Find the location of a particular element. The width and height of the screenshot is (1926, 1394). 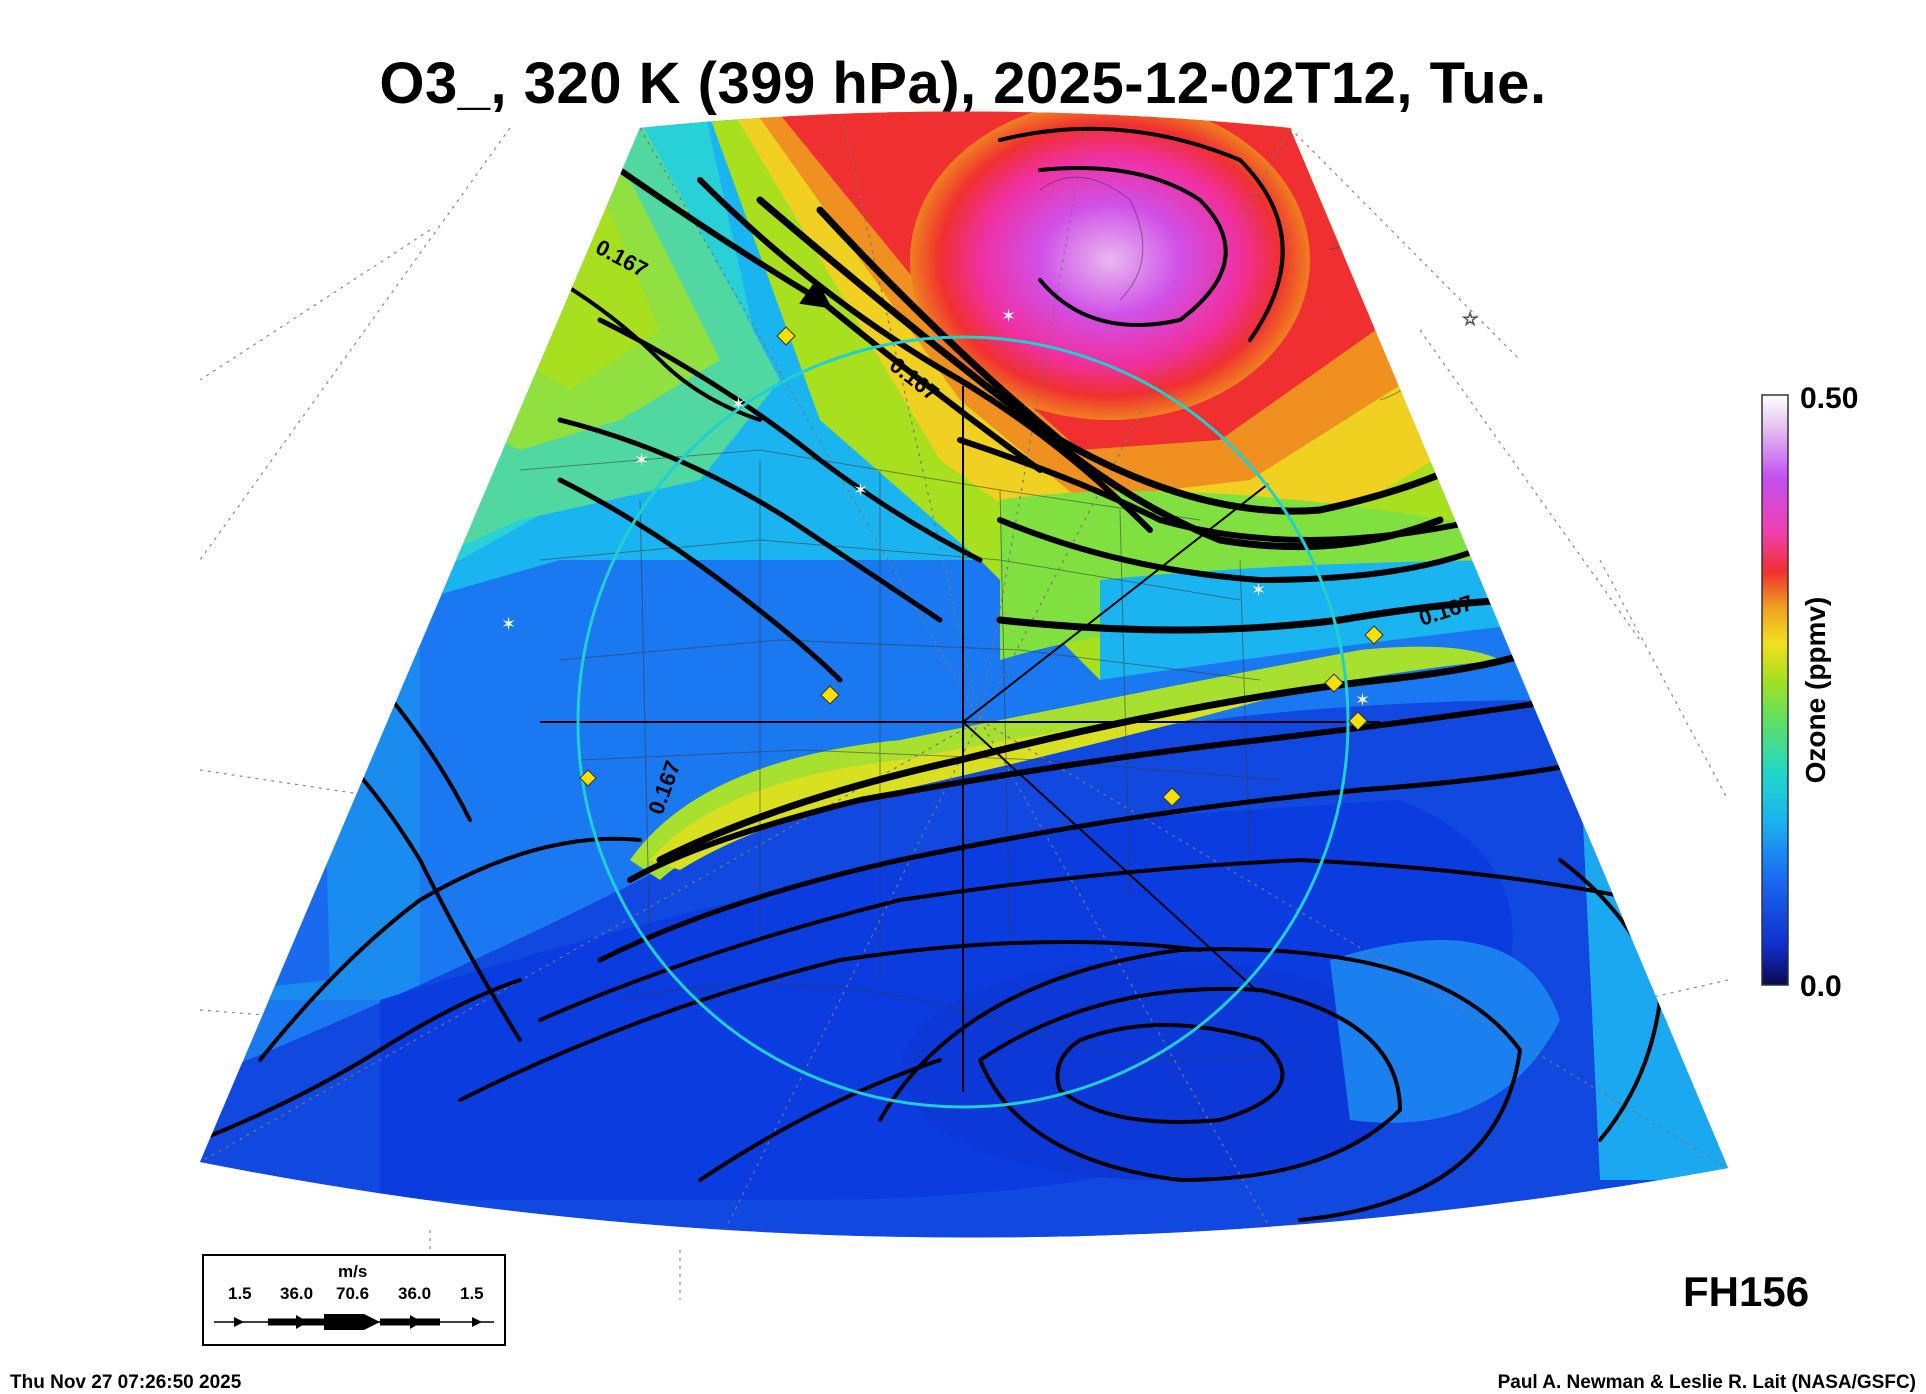

star-markers: ✶ ✶ ✶ ✶ ✶ ✶ ✶ ✶ is located at coordinates (995, 508).